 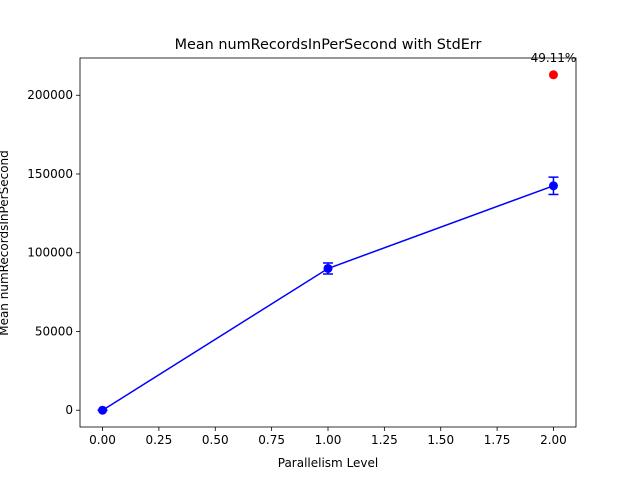 I want to click on y-tick-label: 0, so click(x=69, y=410).